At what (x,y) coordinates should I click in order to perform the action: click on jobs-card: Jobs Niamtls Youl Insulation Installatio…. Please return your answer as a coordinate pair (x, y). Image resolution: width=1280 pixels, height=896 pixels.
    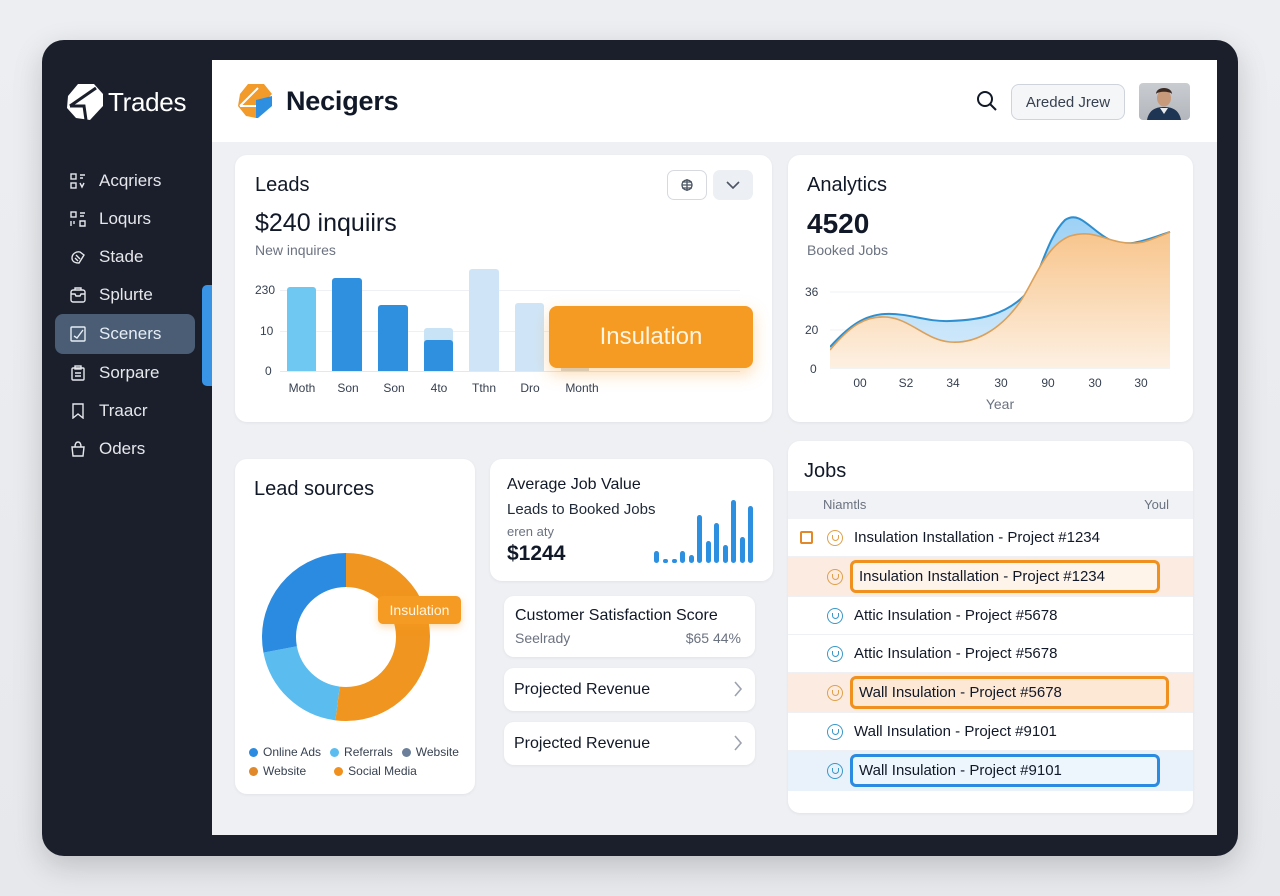
    Looking at the image, I should click on (990, 627).